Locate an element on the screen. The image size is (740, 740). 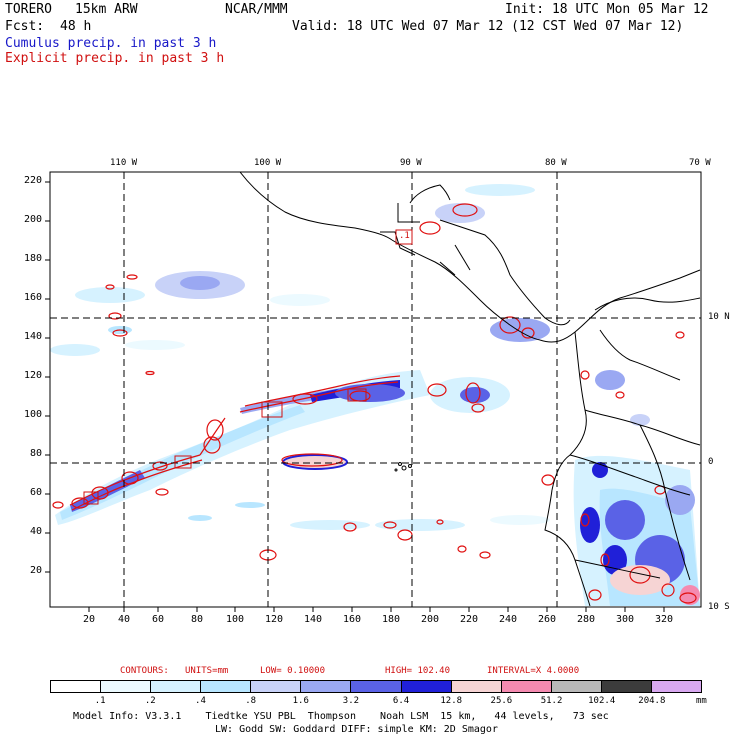
center-name: NCAR/MMM is located at coordinates (256, 9).